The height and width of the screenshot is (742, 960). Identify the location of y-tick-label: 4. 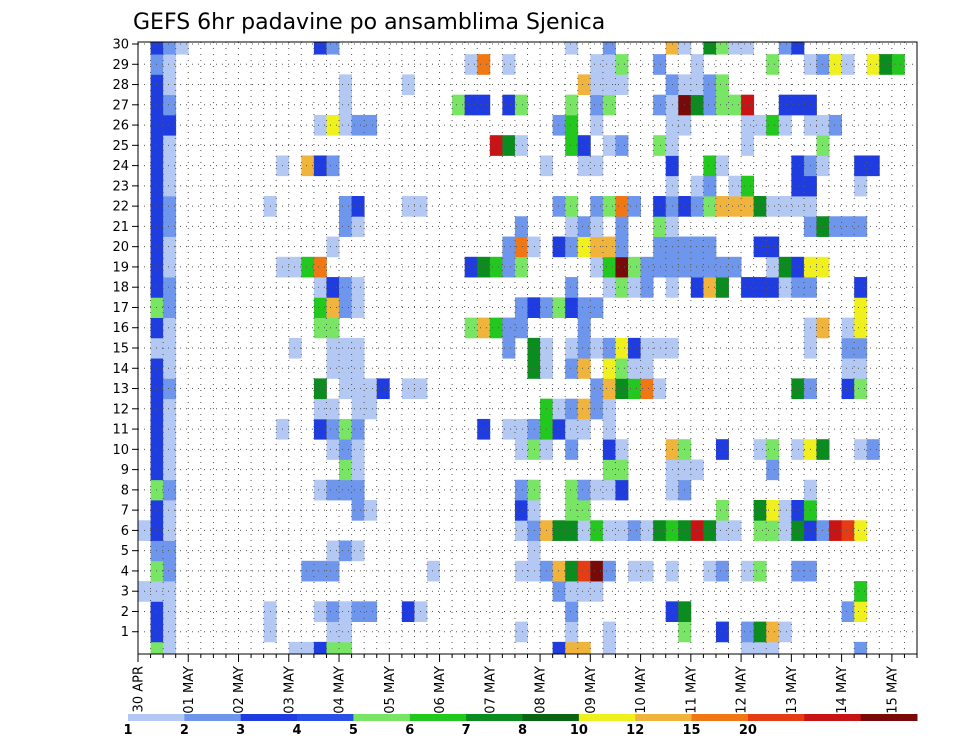
(125, 571).